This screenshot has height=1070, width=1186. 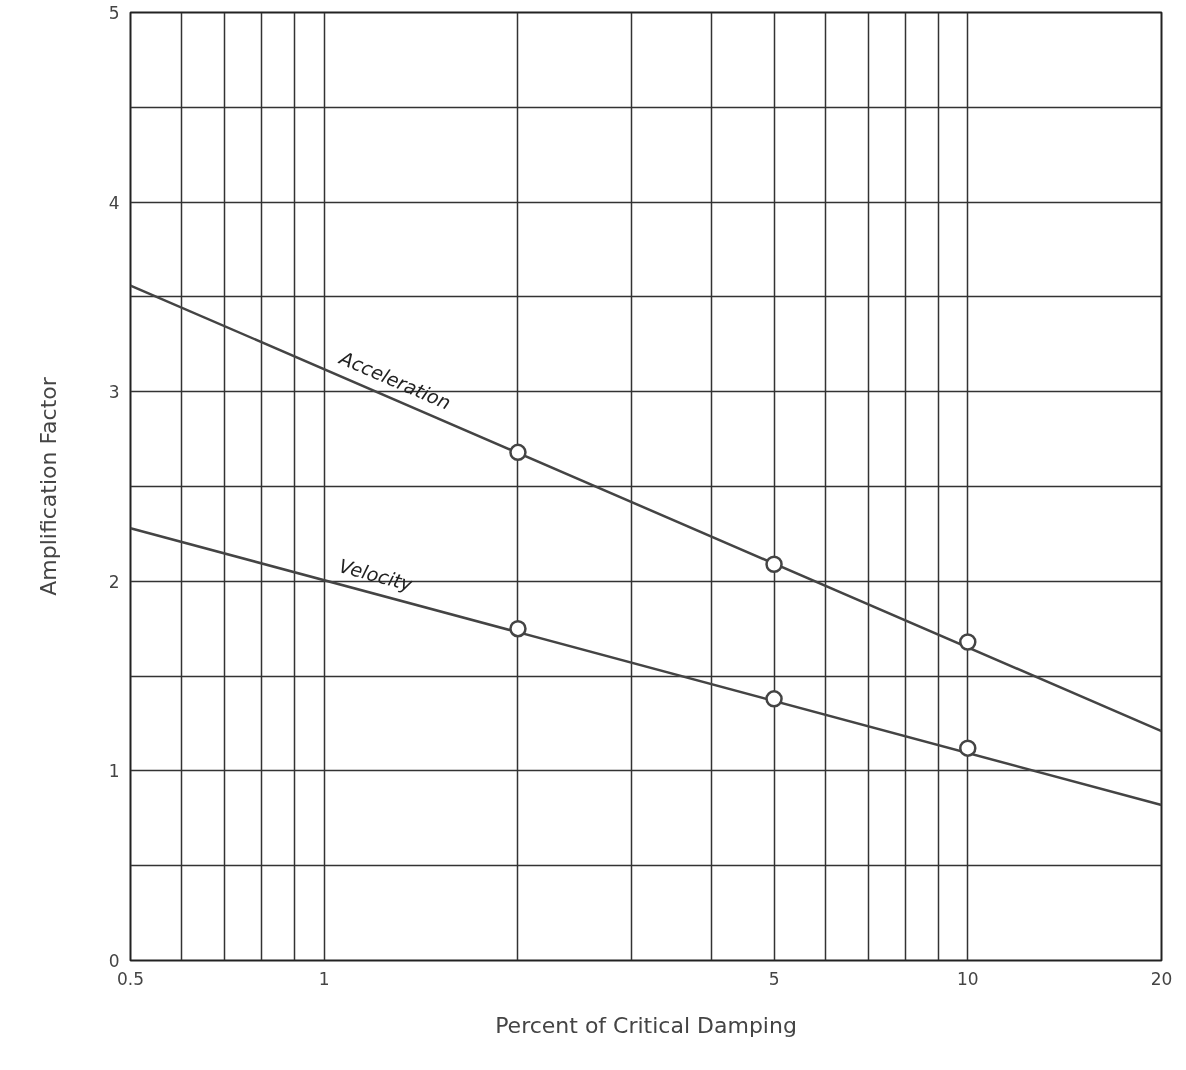 I want to click on y-tick-label: 1, so click(x=114, y=771).